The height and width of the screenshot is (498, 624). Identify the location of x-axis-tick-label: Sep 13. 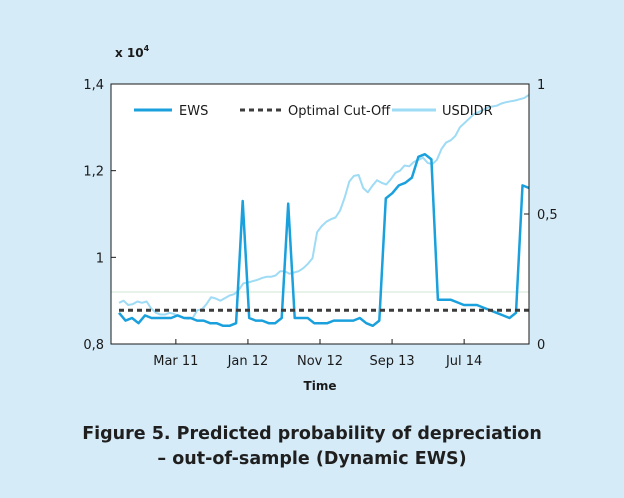
(391, 361).